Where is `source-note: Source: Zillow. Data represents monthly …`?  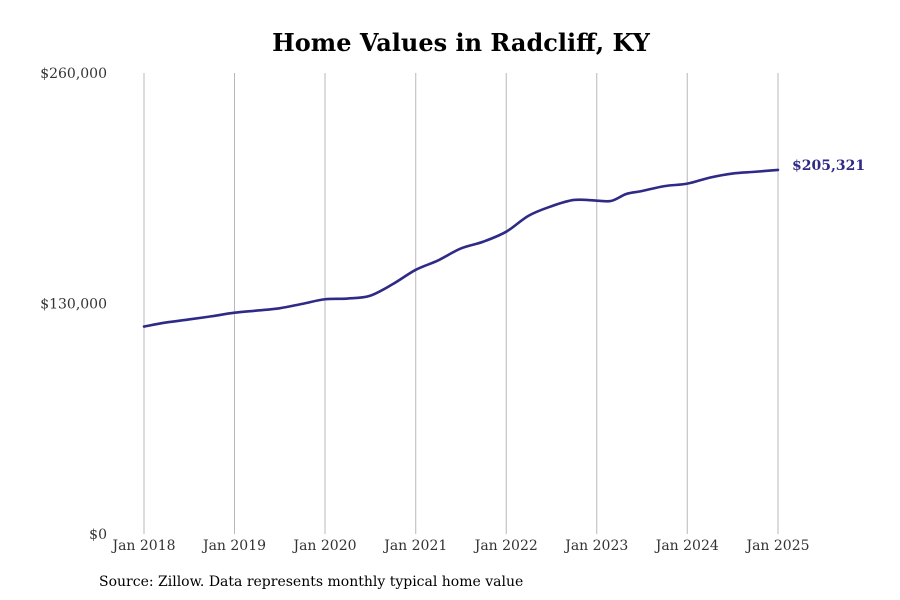
source-note: Source: Zillow. Data represents monthly … is located at coordinates (311, 582).